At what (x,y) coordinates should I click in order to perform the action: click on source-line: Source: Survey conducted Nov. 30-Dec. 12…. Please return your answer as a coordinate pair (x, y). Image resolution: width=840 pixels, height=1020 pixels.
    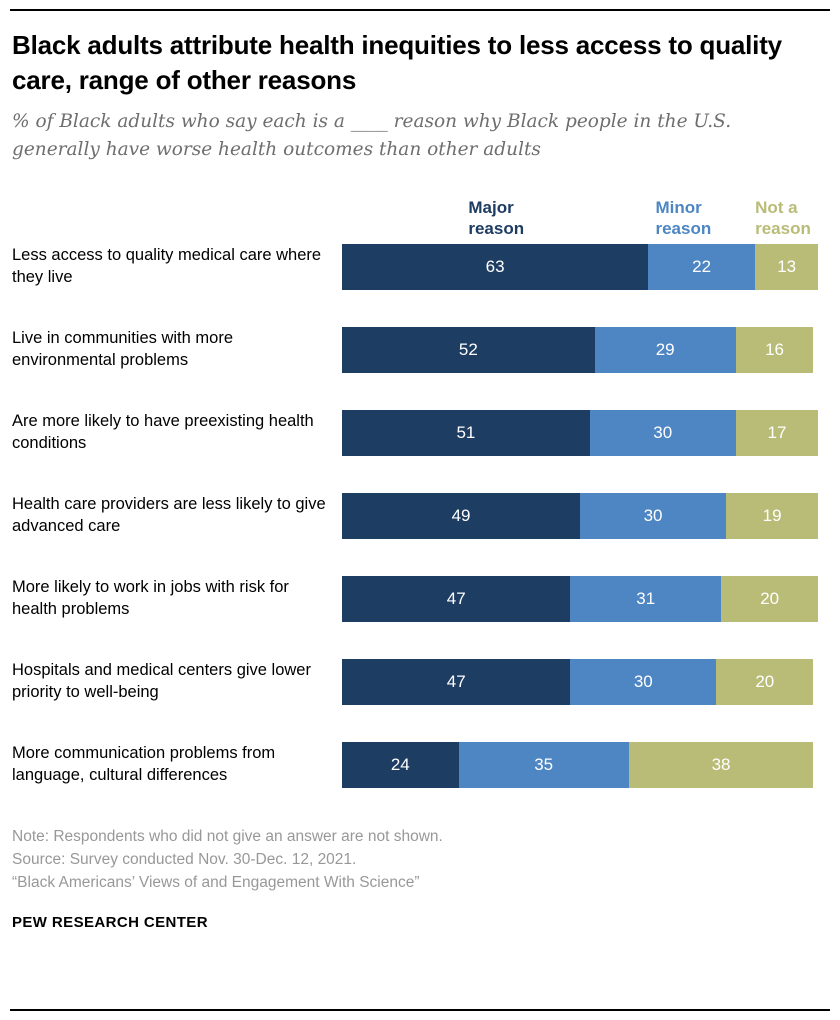
    Looking at the image, I should click on (184, 859).